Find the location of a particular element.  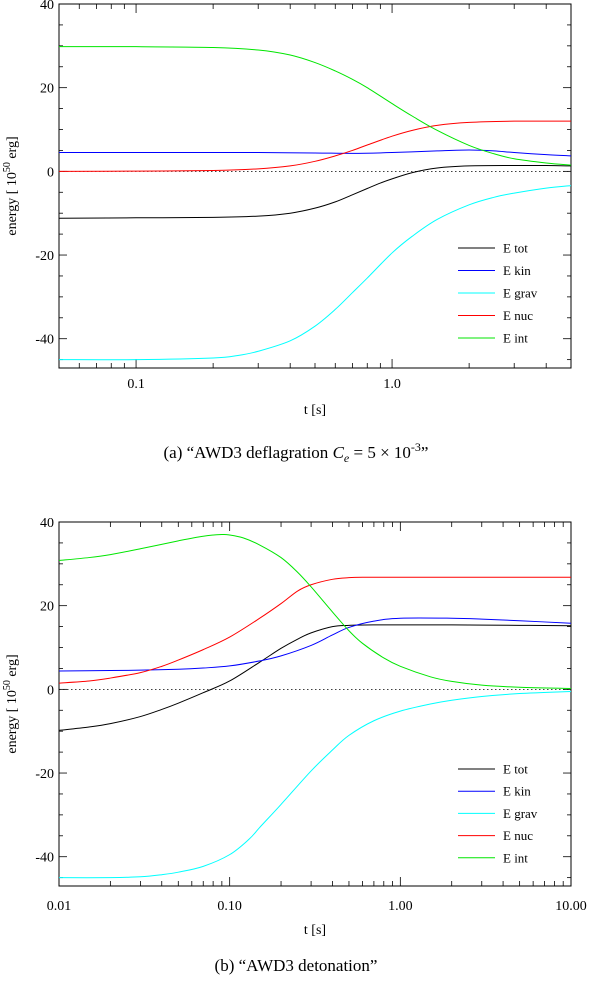

x-tick-label: 1.00 is located at coordinates (400, 906).